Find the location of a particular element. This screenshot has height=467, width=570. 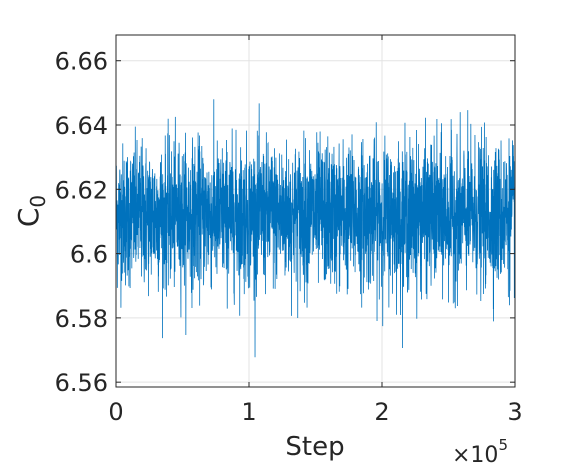

y-tick-label: 6.64 is located at coordinates (81, 126).